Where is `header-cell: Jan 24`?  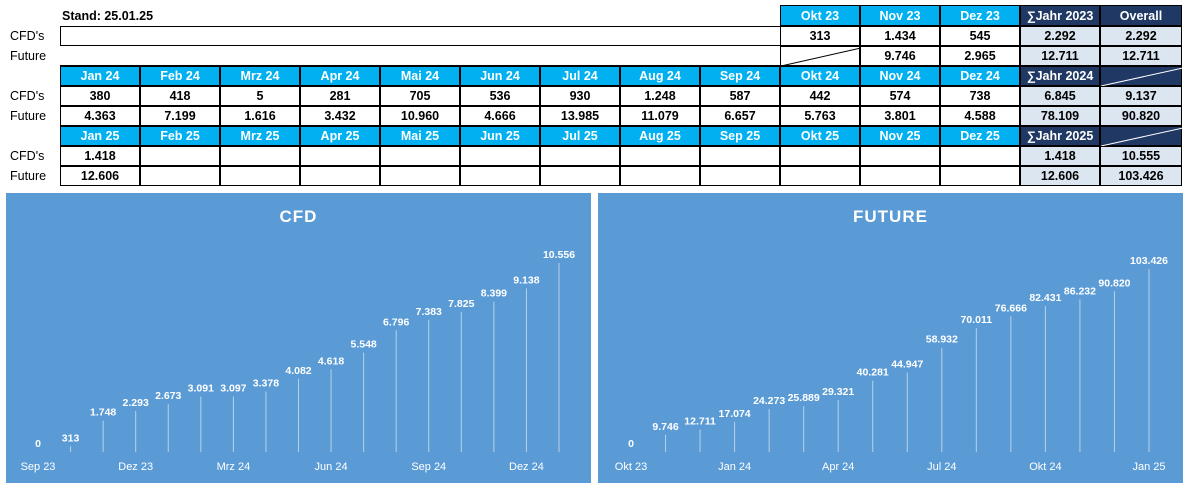
header-cell: Jan 24 is located at coordinates (100, 76).